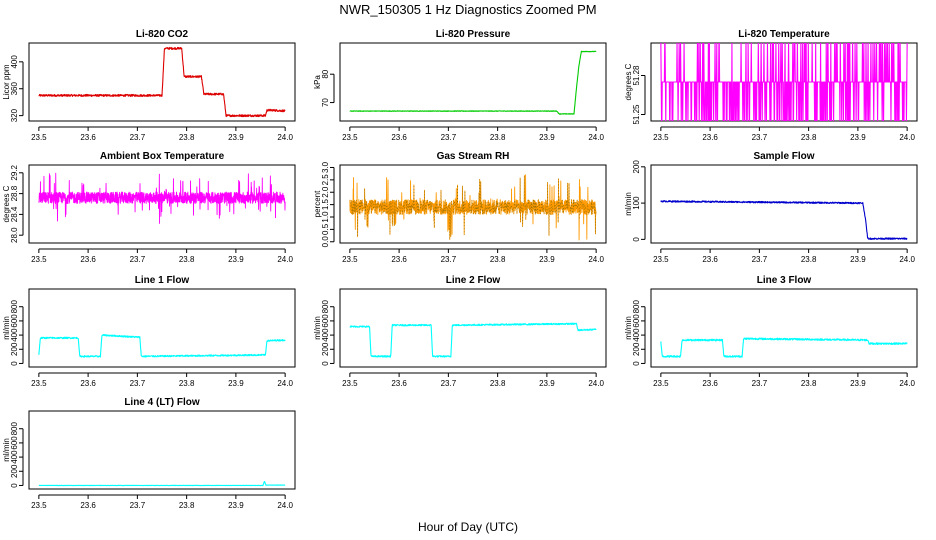 Image resolution: width=936 pixels, height=540 pixels. What do you see at coordinates (6, 81) in the screenshot?
I see `y-axis-label: Licor ppm` at bounding box center [6, 81].